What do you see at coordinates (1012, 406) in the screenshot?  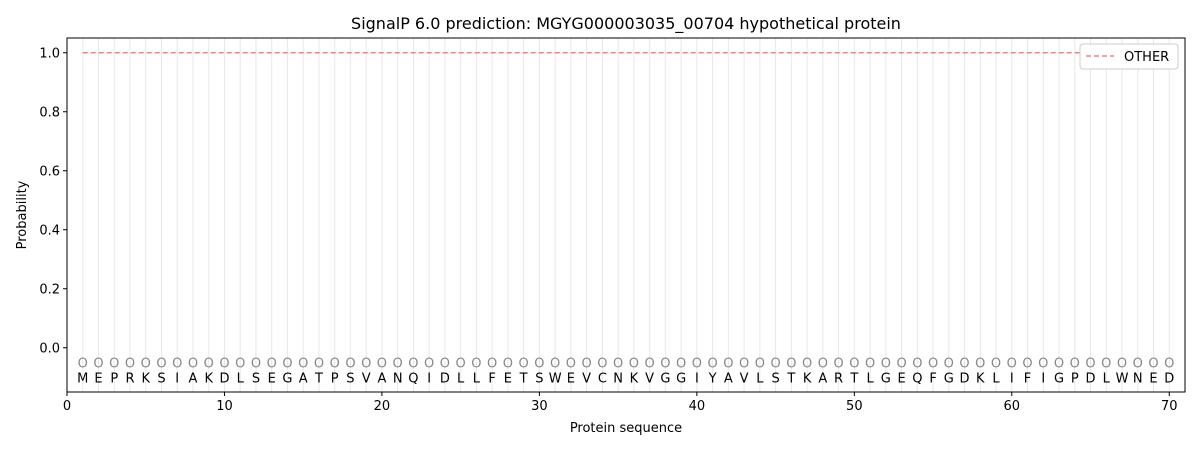 I see `x-tick-label: 60` at bounding box center [1012, 406].